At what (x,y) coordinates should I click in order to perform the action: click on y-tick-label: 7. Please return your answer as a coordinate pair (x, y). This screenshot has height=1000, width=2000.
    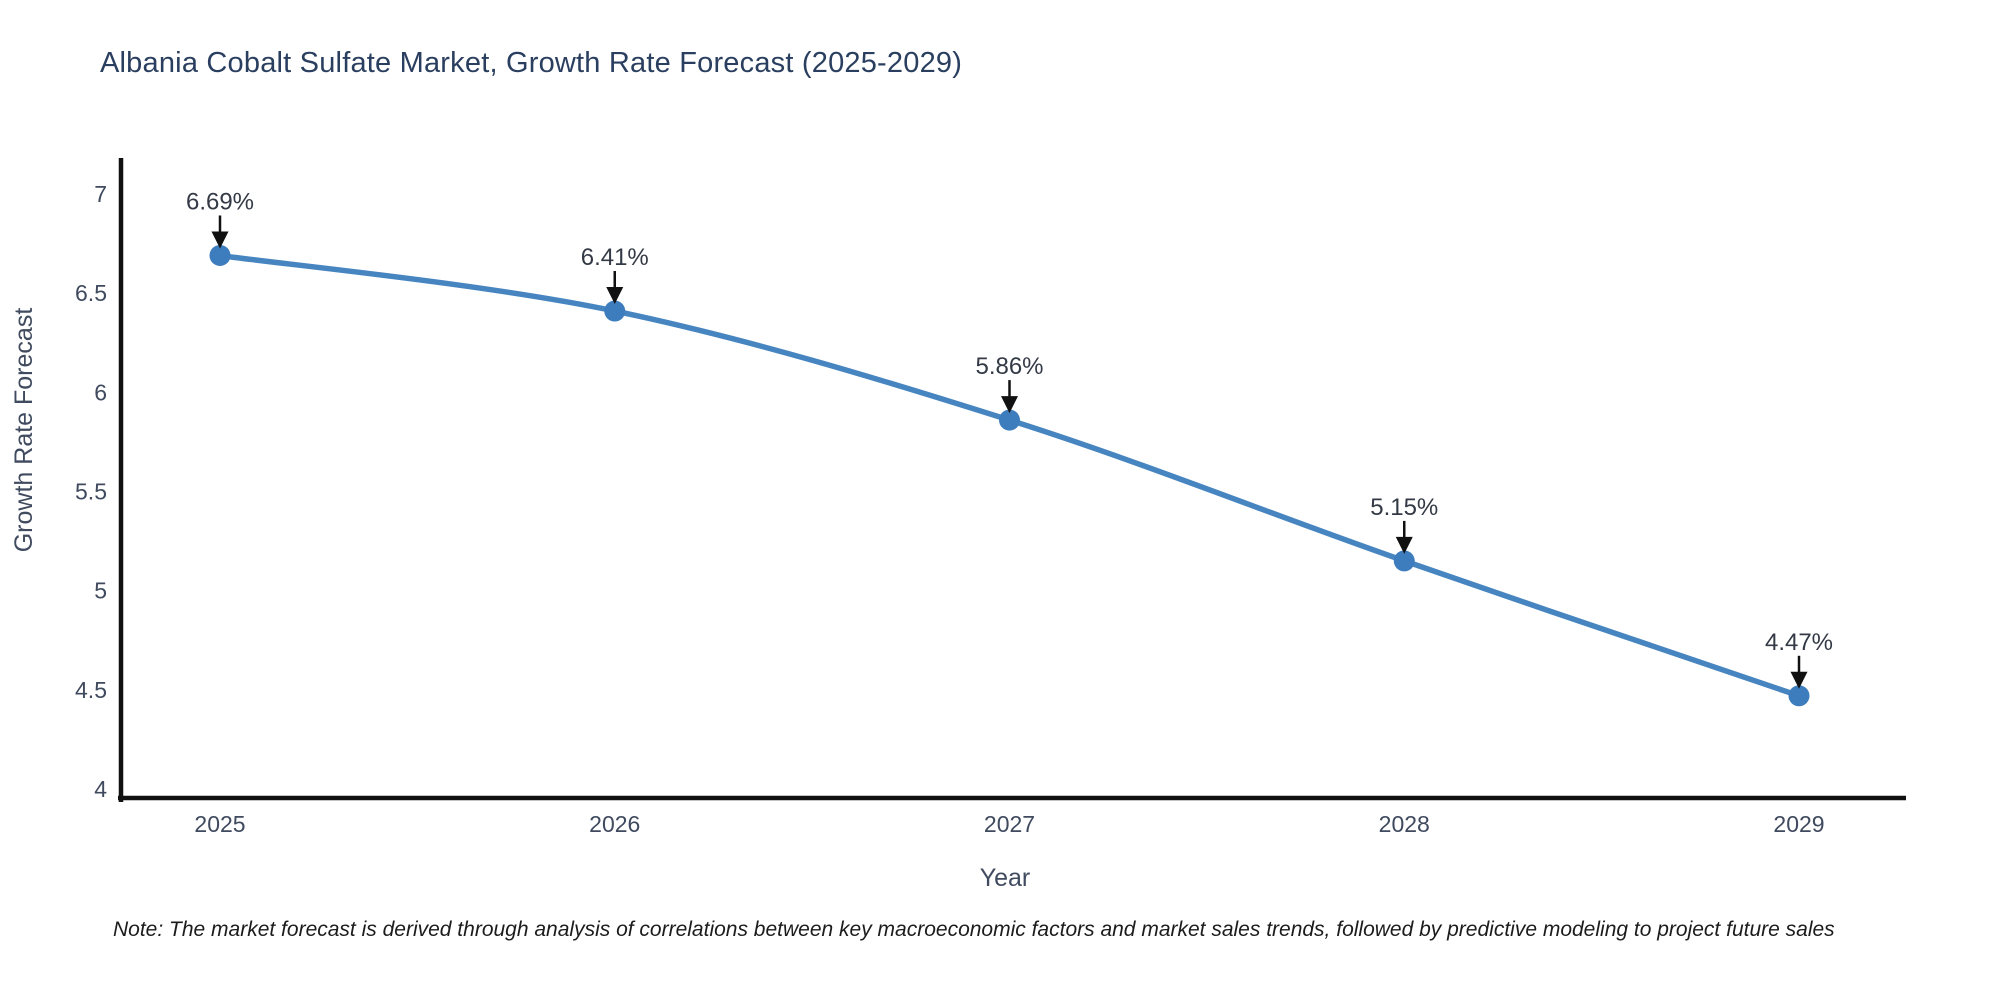
    Looking at the image, I should click on (100, 194).